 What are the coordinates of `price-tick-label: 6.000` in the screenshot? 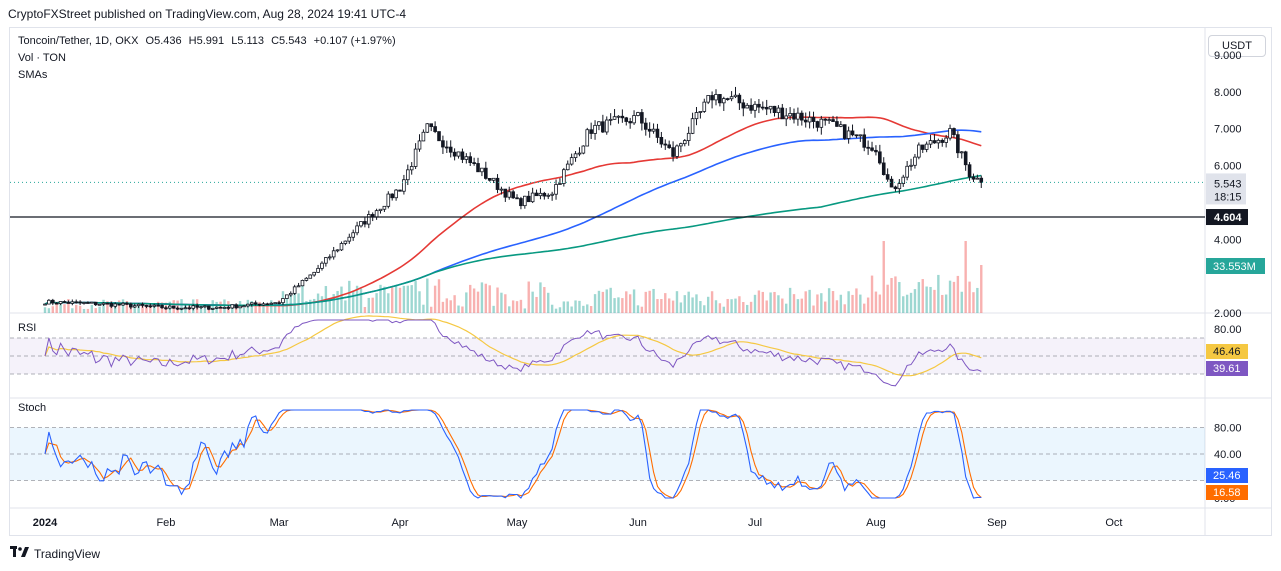 It's located at (1228, 167).